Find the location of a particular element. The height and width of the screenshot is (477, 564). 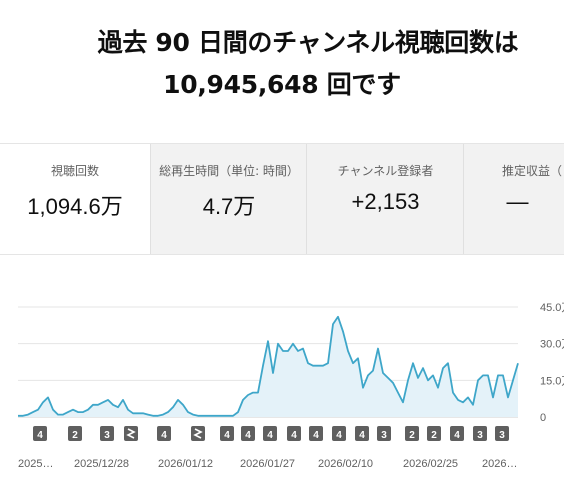

tab-subscribers-label: チャンネル登録者 is located at coordinates (385, 171).